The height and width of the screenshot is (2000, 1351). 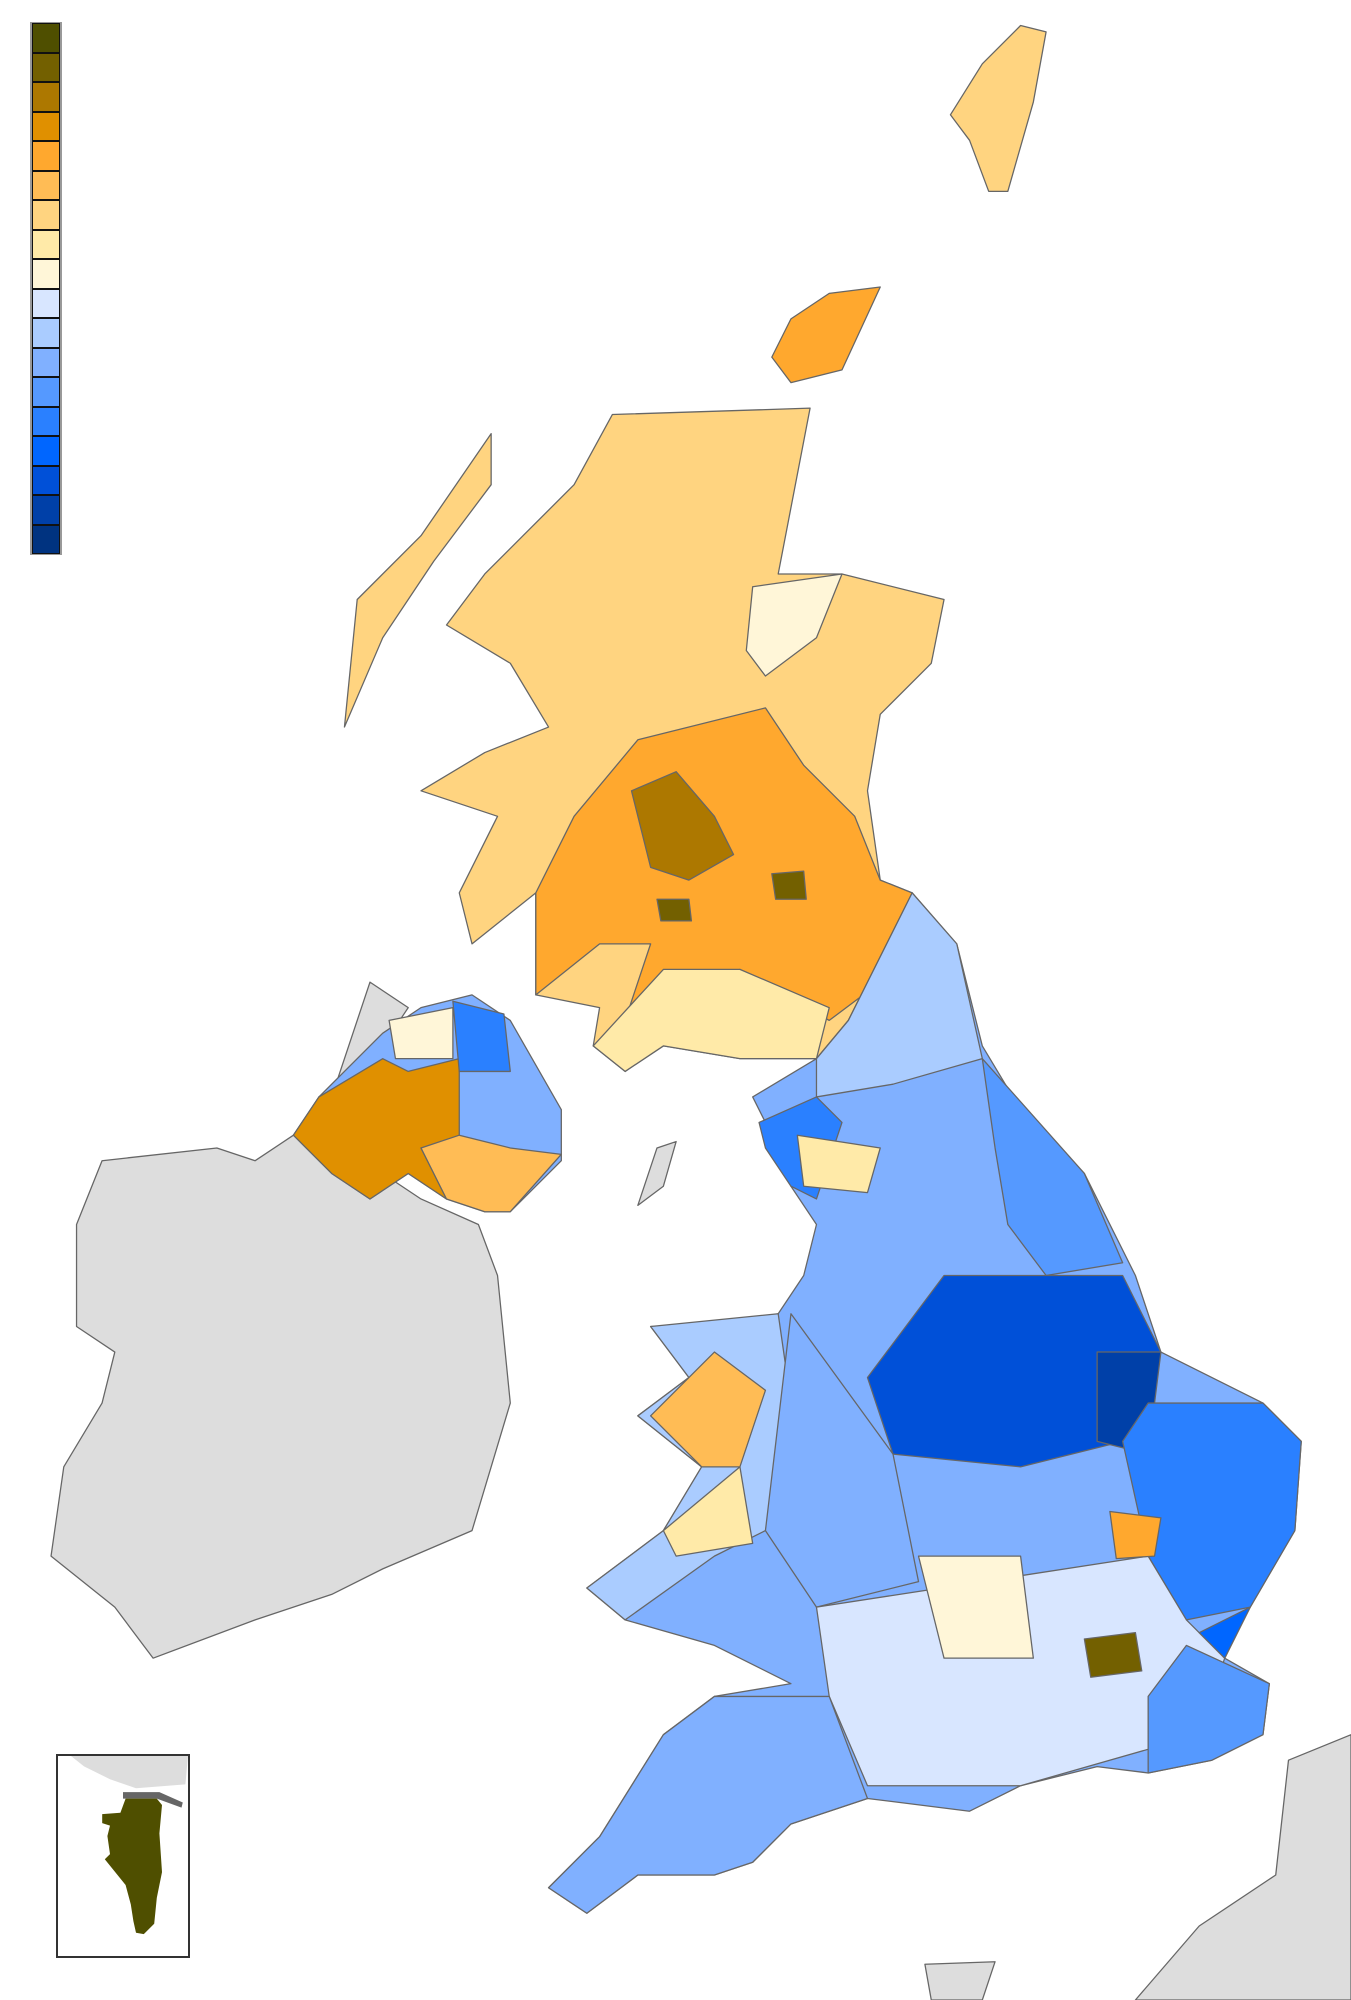 I want to click on region-west-midlands, so click(x=842, y=1460).